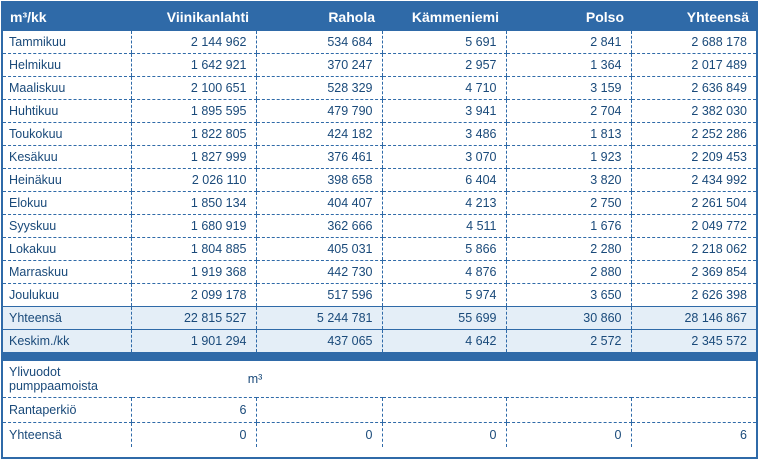 The height and width of the screenshot is (462, 761). Describe the element at coordinates (444, 17) in the screenshot. I see `header-kammeniemi: Kämmeniemi` at that location.